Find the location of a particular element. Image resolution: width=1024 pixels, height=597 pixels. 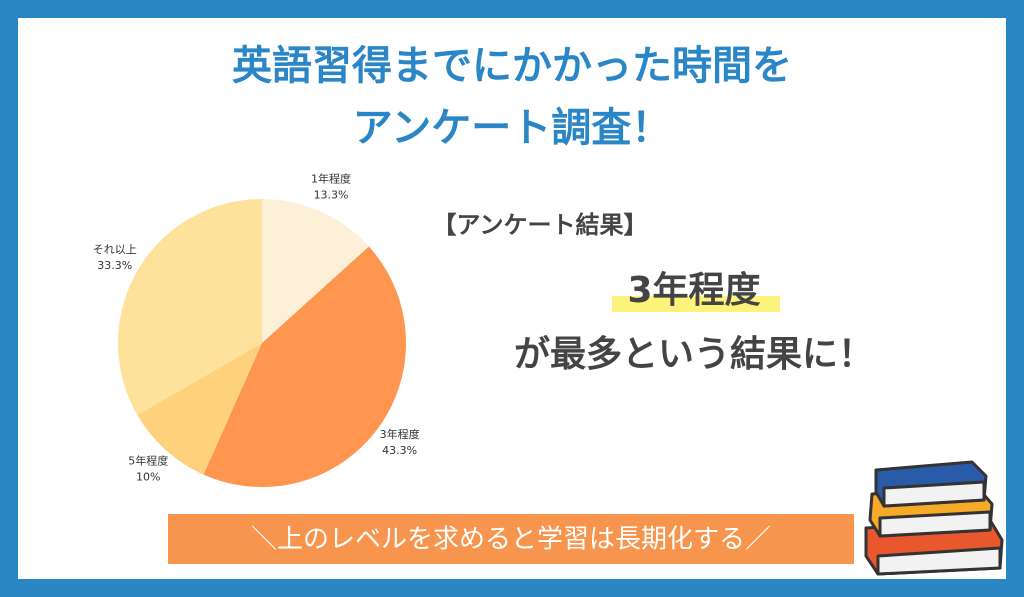

books-icon is located at coordinates (934, 518).